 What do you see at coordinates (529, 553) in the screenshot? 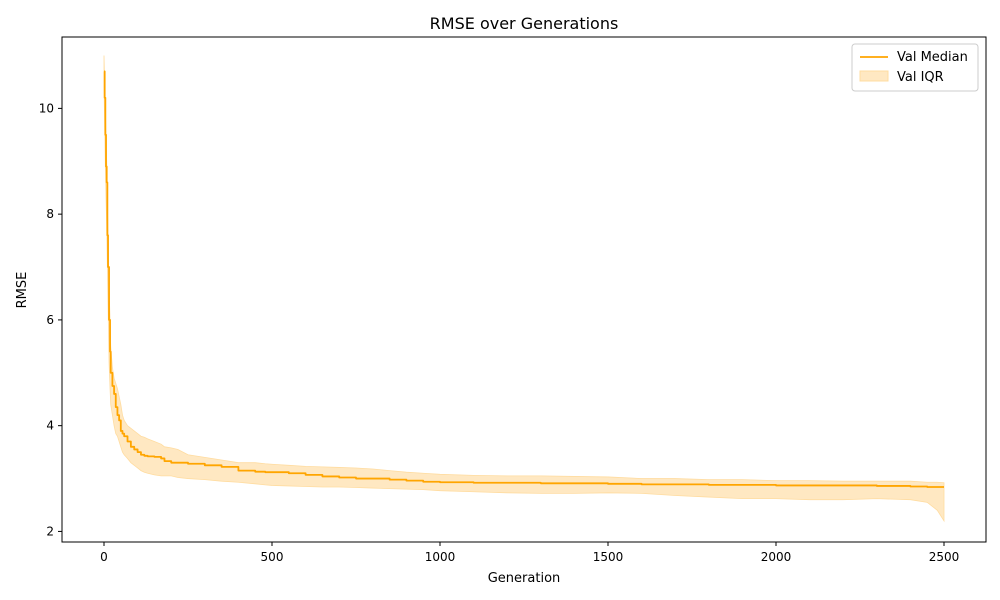
I see `x-axis-ticks: 0 500 1000 1500 2000 2500` at bounding box center [529, 553].